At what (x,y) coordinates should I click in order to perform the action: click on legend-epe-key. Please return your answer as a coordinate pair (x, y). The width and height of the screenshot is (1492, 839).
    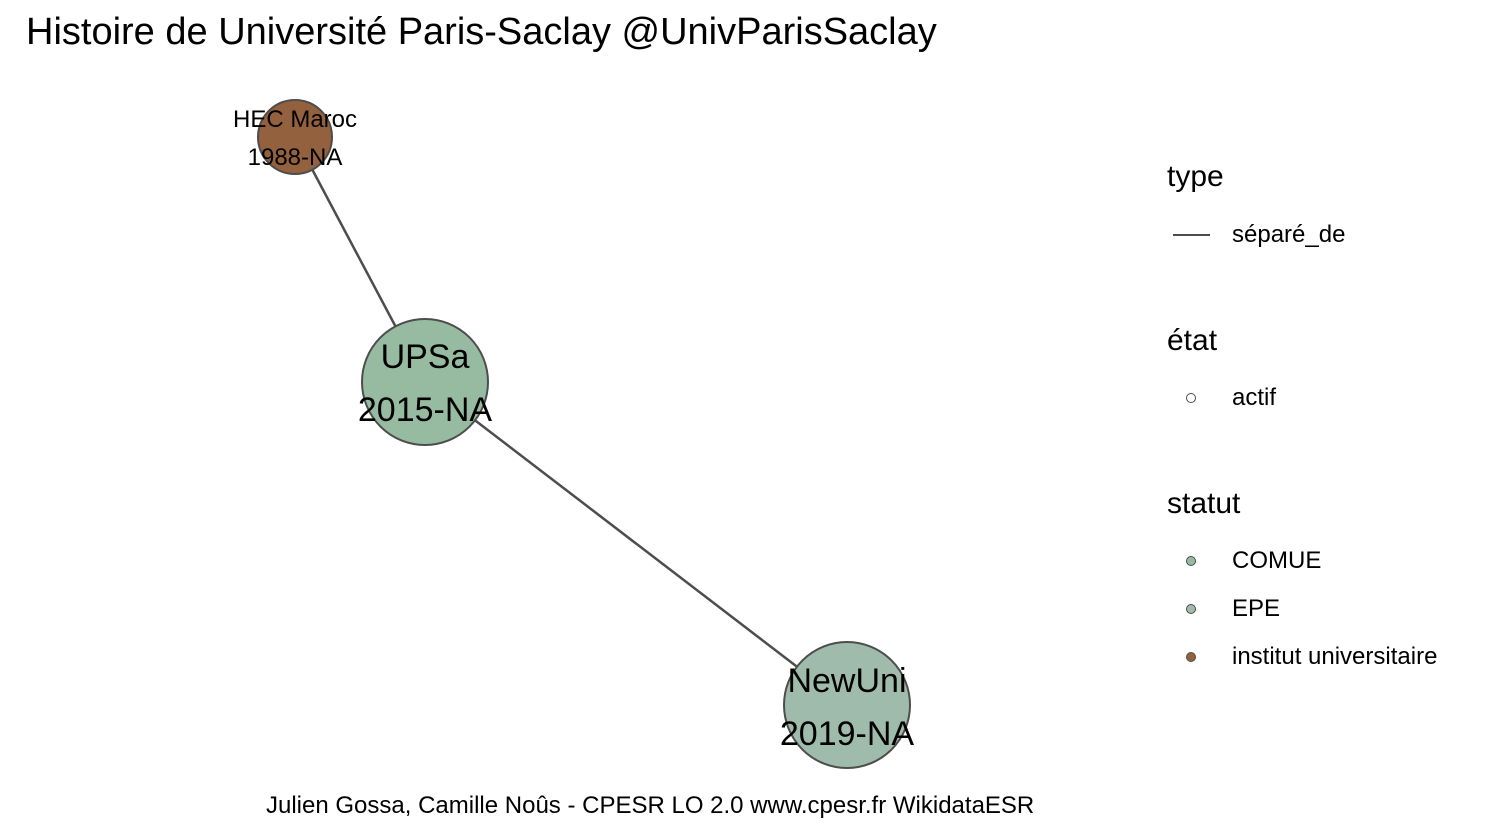
    Looking at the image, I should click on (1191, 609).